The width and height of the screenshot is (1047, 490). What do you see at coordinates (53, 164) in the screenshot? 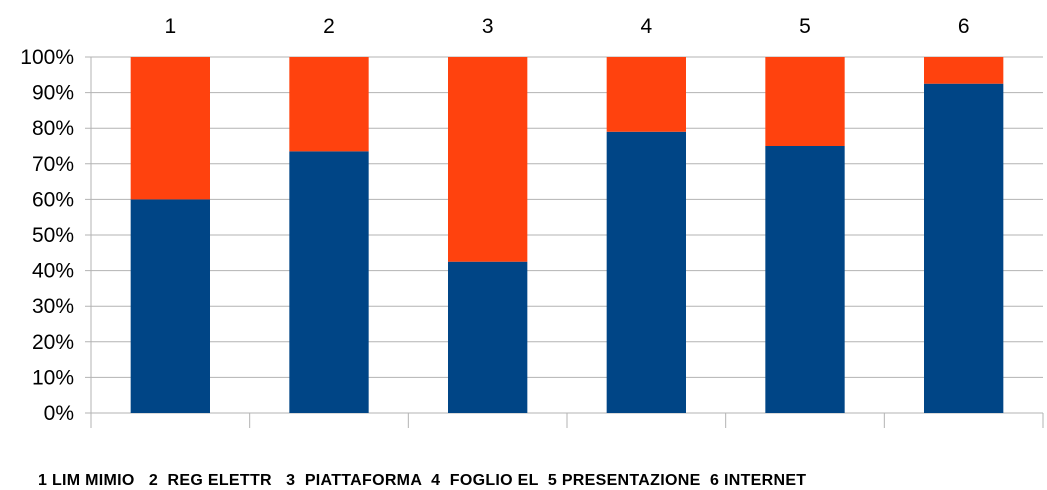
I see `y-tick-label: 70%` at bounding box center [53, 164].